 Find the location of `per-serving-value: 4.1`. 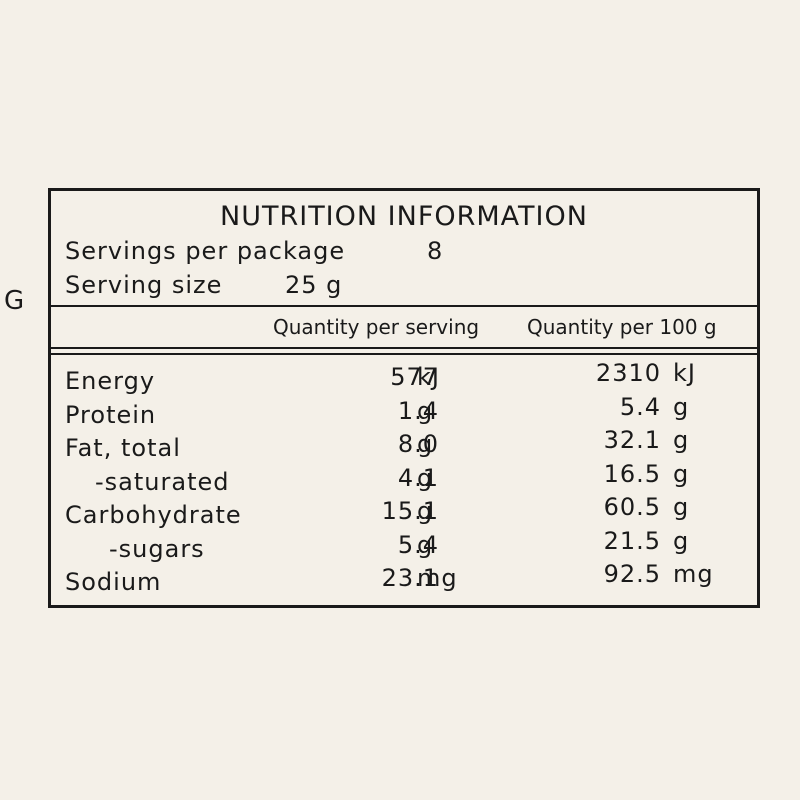

per-serving-value: 4.1 is located at coordinates (418, 477).